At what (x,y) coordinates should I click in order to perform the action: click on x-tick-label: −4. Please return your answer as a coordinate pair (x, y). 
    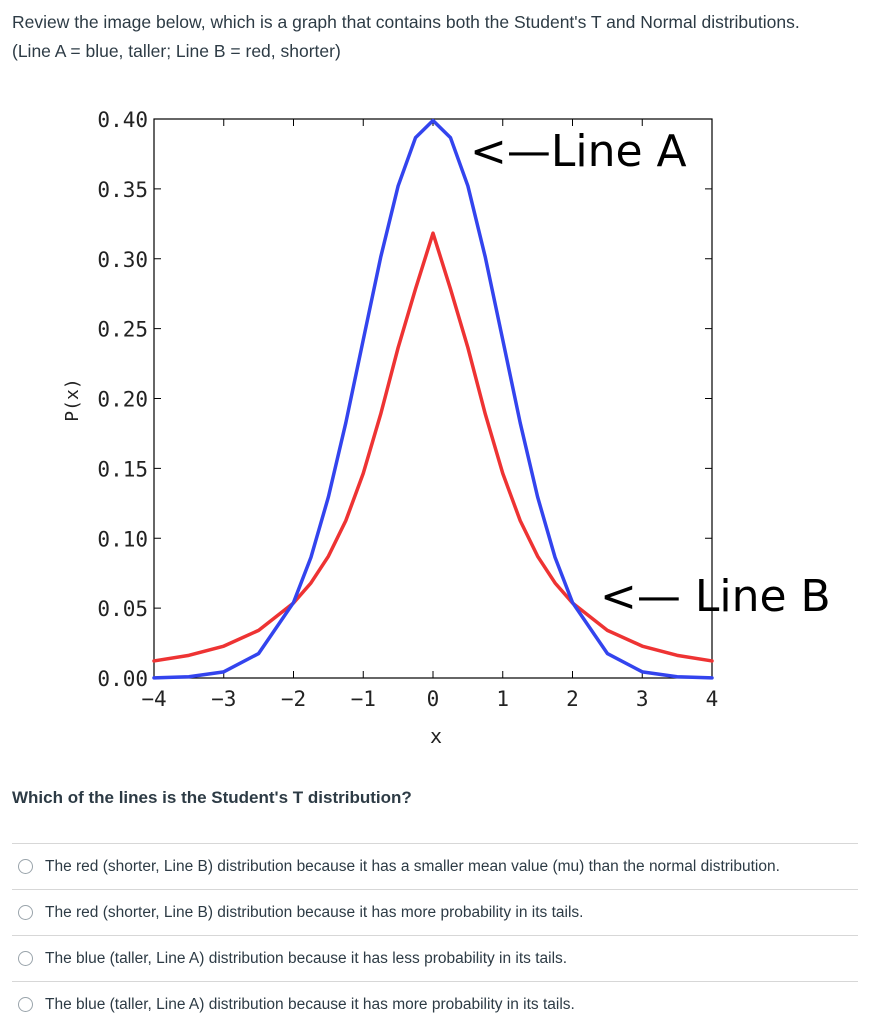
    Looking at the image, I should click on (153, 699).